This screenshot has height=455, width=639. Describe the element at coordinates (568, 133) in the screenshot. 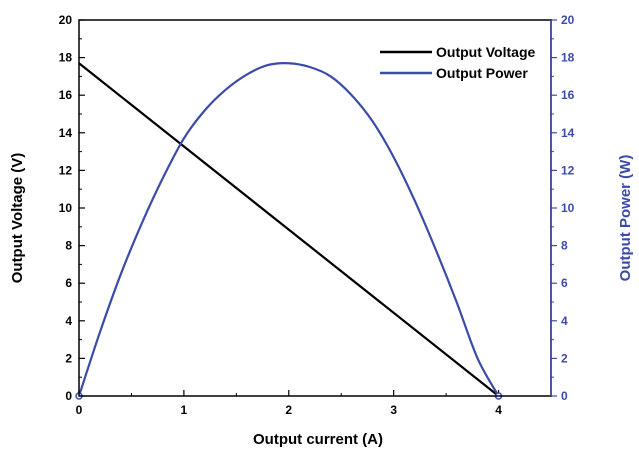

I see `right-tick-label: 14` at that location.